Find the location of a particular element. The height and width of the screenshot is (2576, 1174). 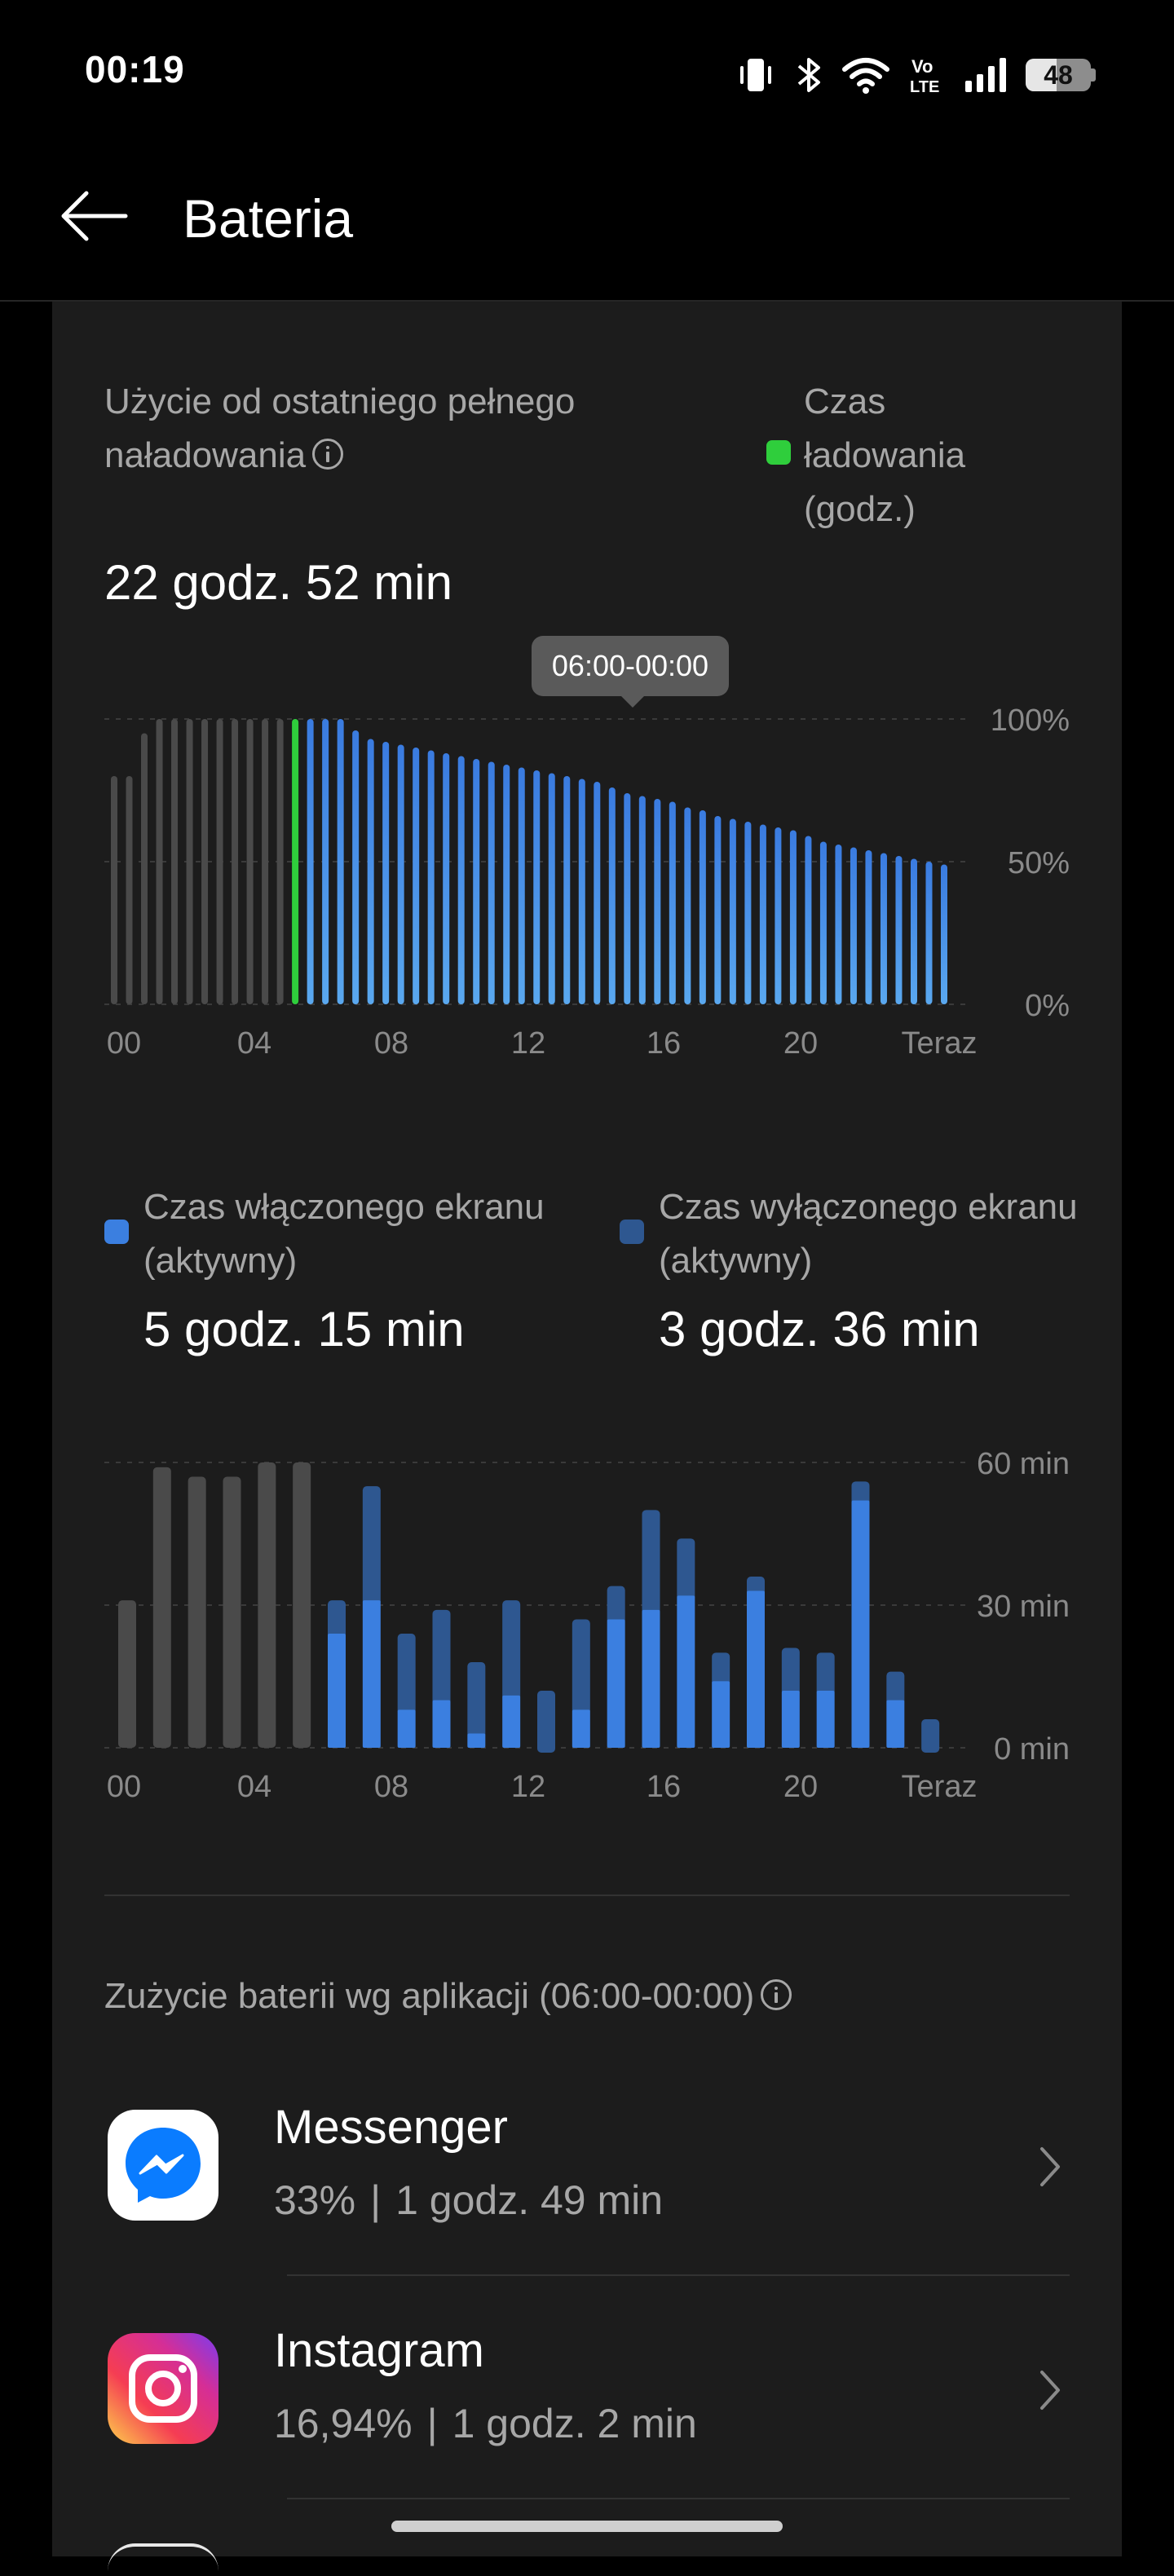

page-title: Bateria is located at coordinates (268, 218).